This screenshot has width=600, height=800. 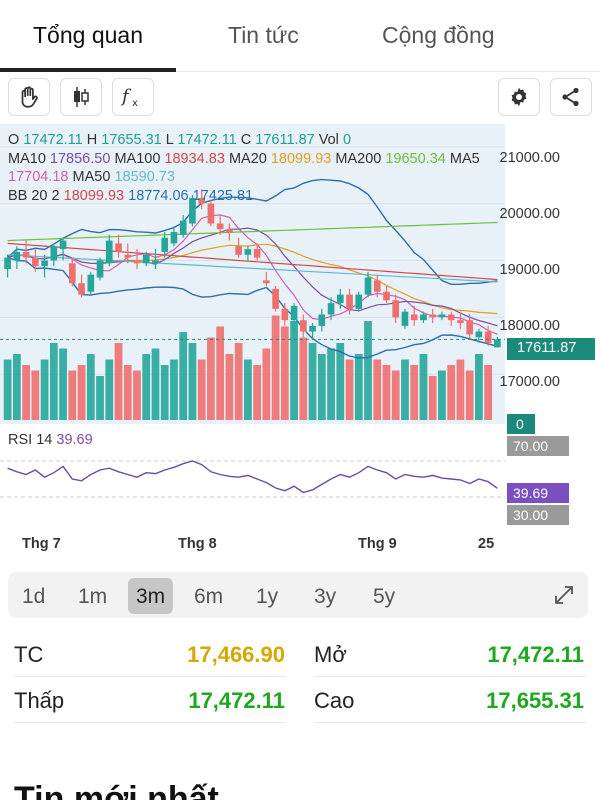 What do you see at coordinates (38, 177) in the screenshot?
I see `ma5-value: 17704.18` at bounding box center [38, 177].